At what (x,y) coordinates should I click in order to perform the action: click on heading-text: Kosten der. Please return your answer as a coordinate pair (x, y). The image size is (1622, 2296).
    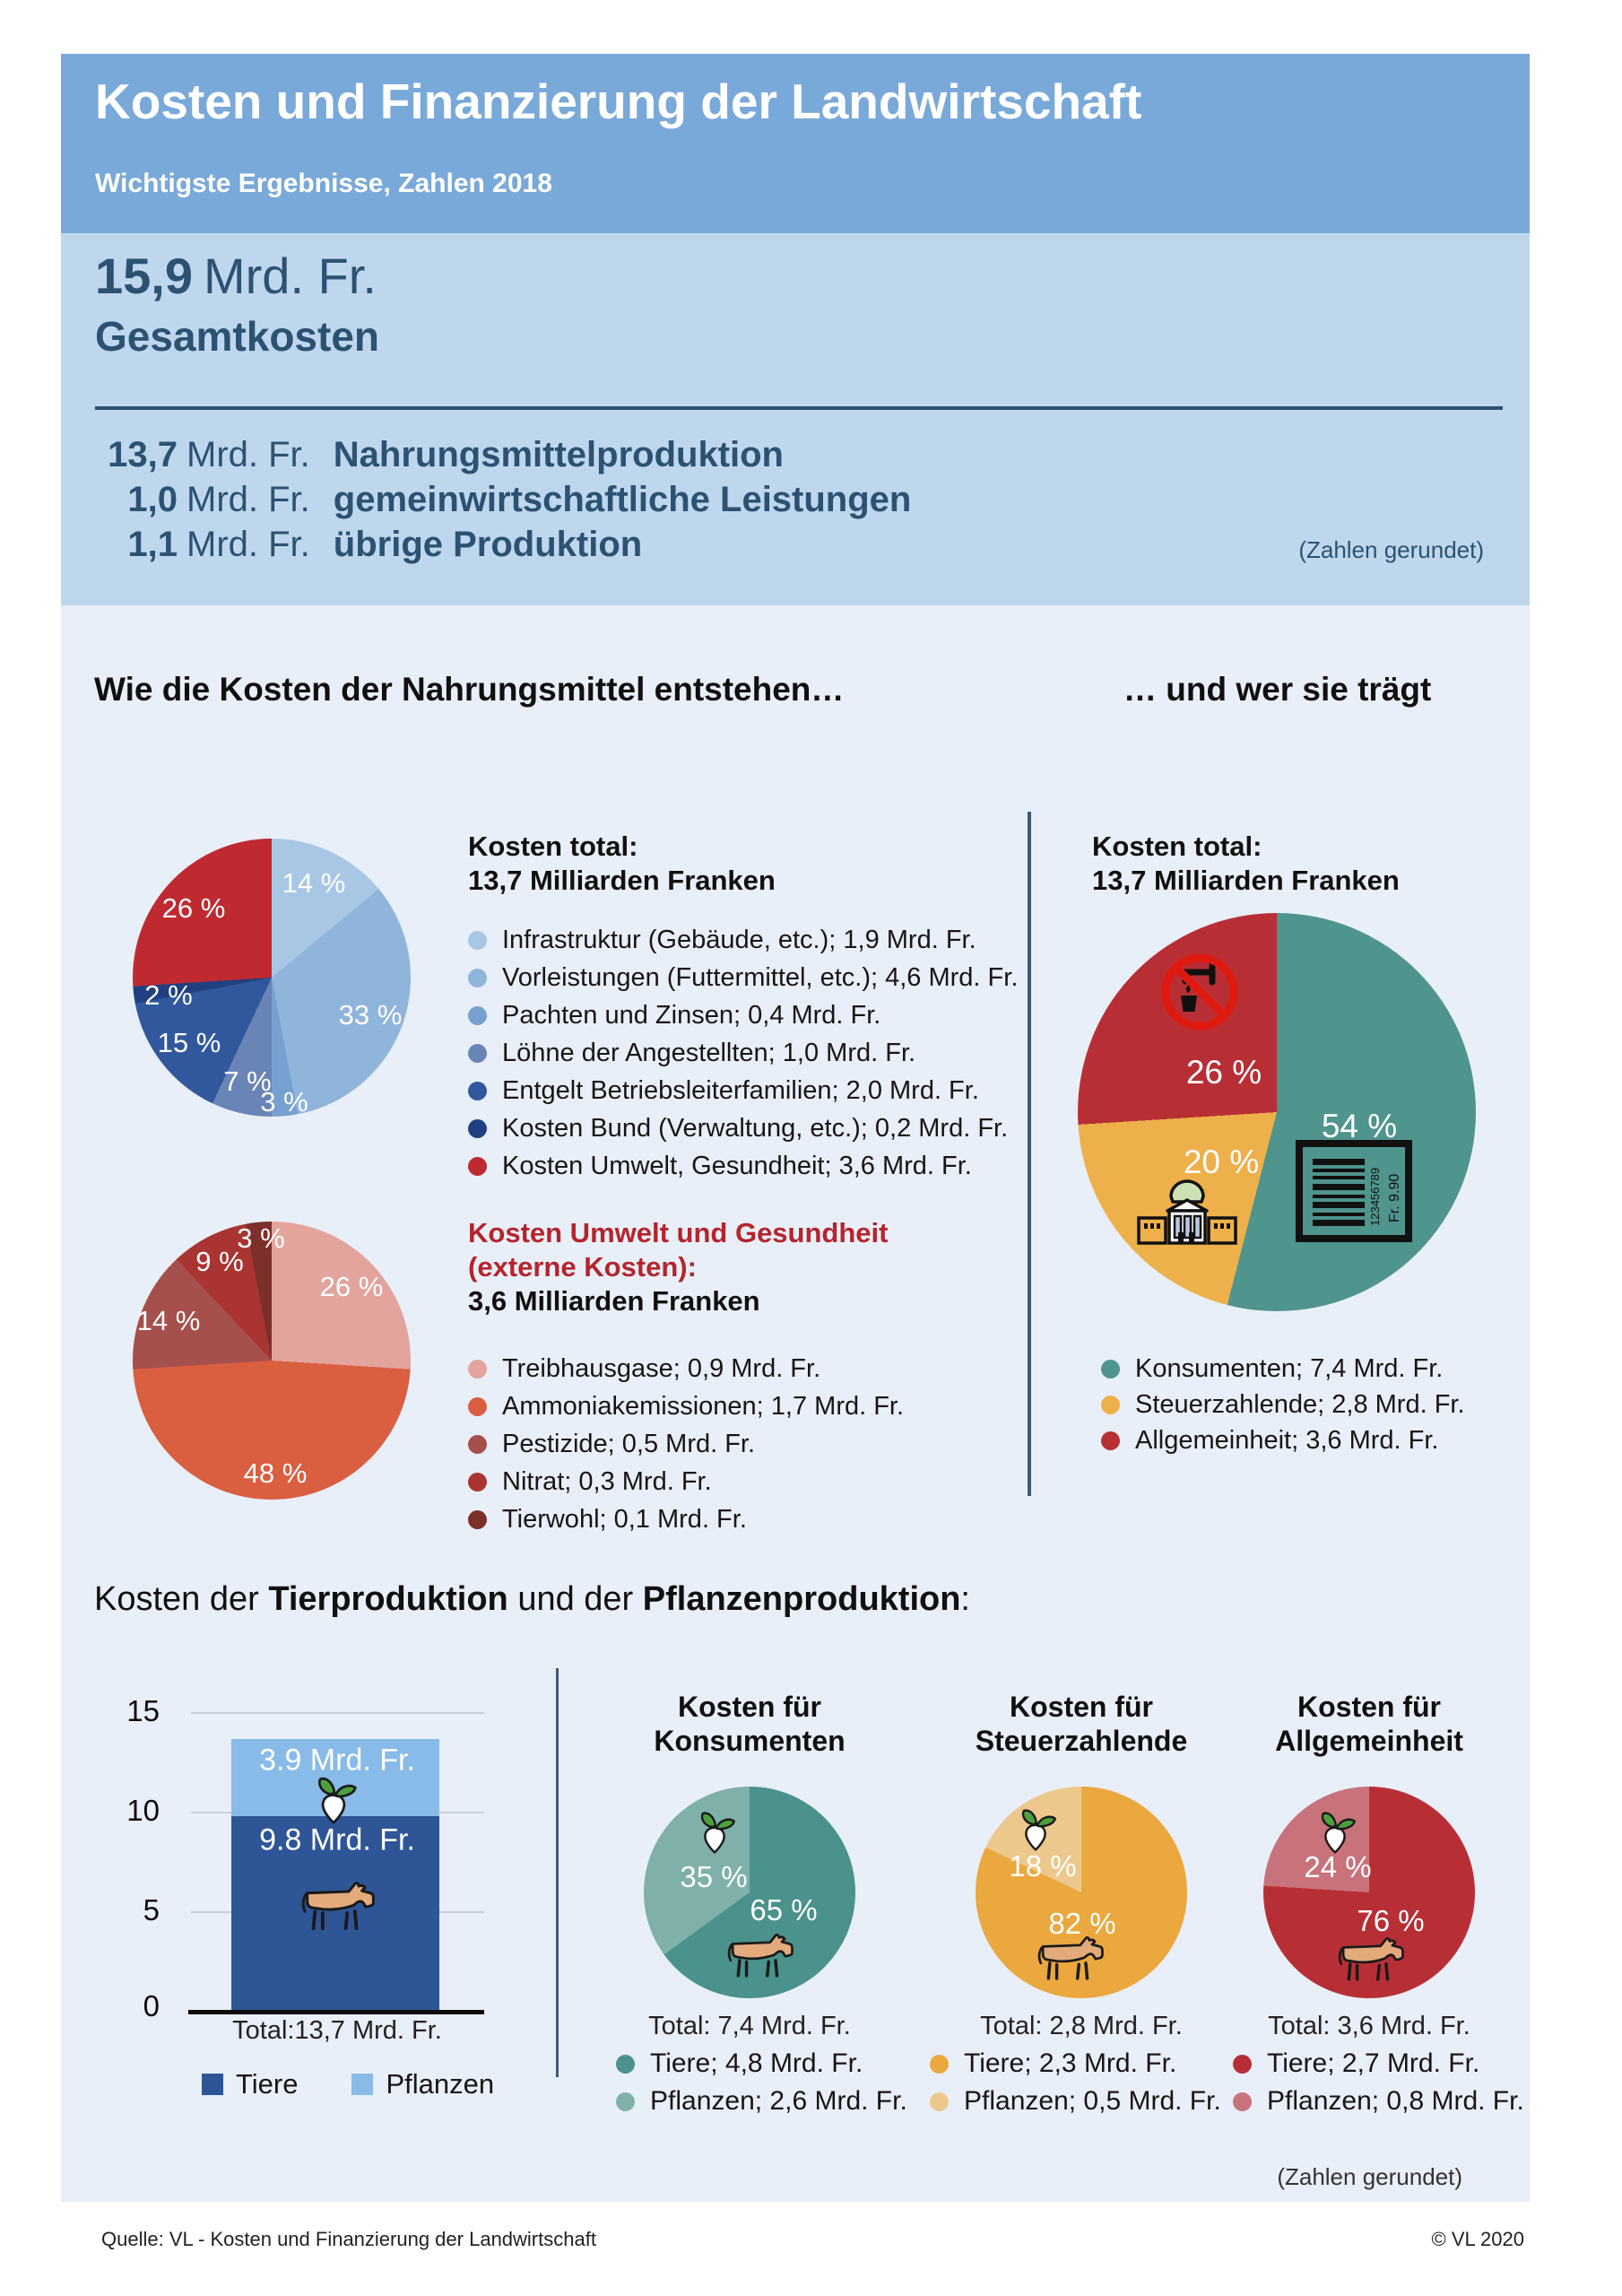
    Looking at the image, I should click on (181, 1599).